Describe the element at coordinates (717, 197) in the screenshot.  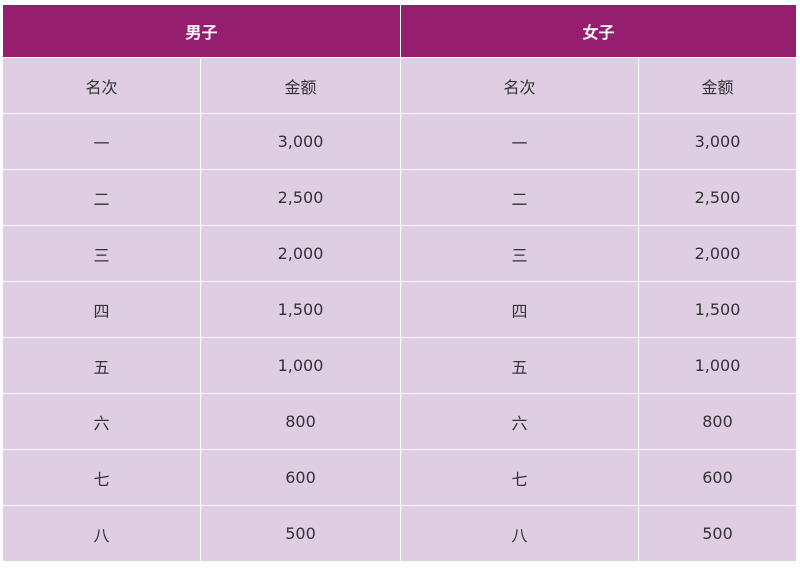
I see `women-amount-cell: 2,500` at that location.